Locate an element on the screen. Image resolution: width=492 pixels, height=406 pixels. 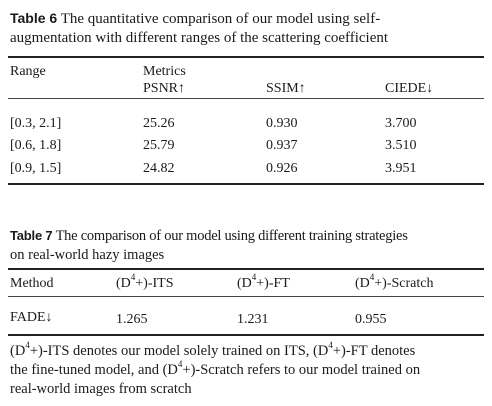
table7-note-line3: real-world images from scratch is located at coordinates (101, 389).